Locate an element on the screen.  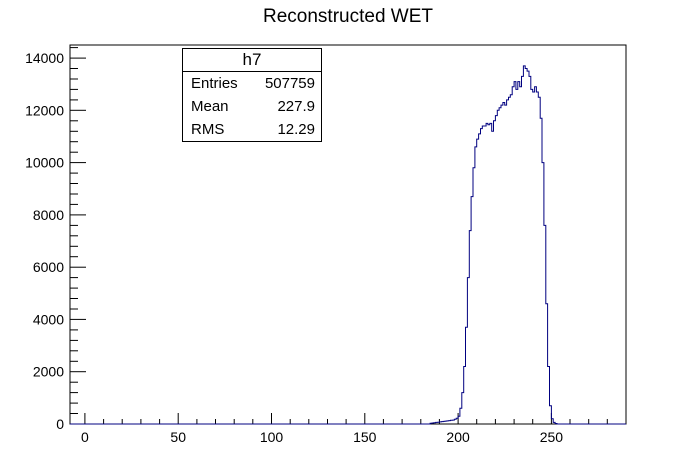
y-tick-label: 12000 is located at coordinates (44, 110).